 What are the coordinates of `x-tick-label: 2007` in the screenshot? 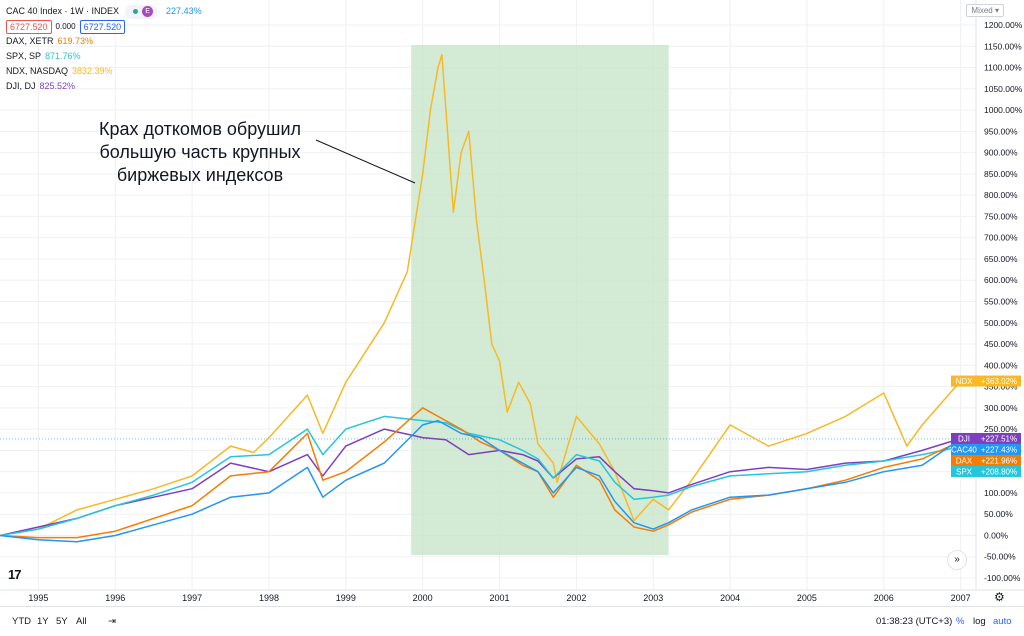 It's located at (961, 598).